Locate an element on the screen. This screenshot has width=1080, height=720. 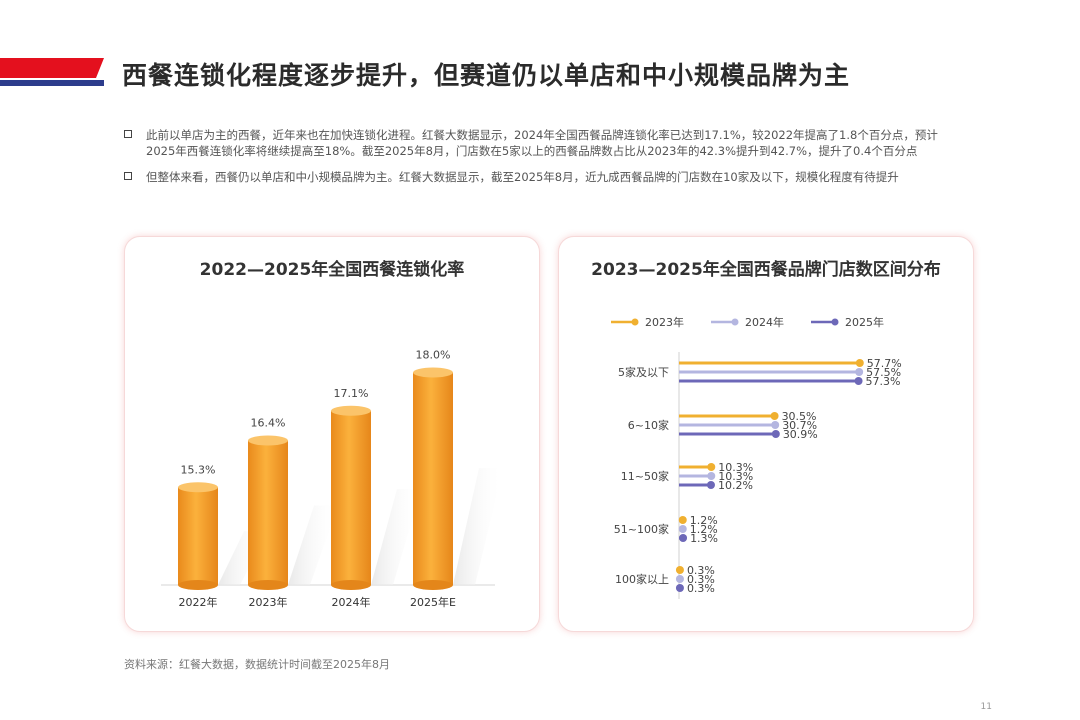
title-ribbon is located at coordinates (52, 72).